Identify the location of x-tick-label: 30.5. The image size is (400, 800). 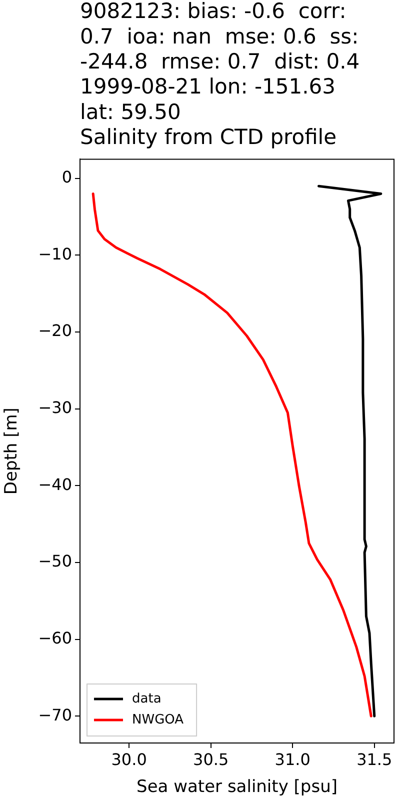
(211, 759).